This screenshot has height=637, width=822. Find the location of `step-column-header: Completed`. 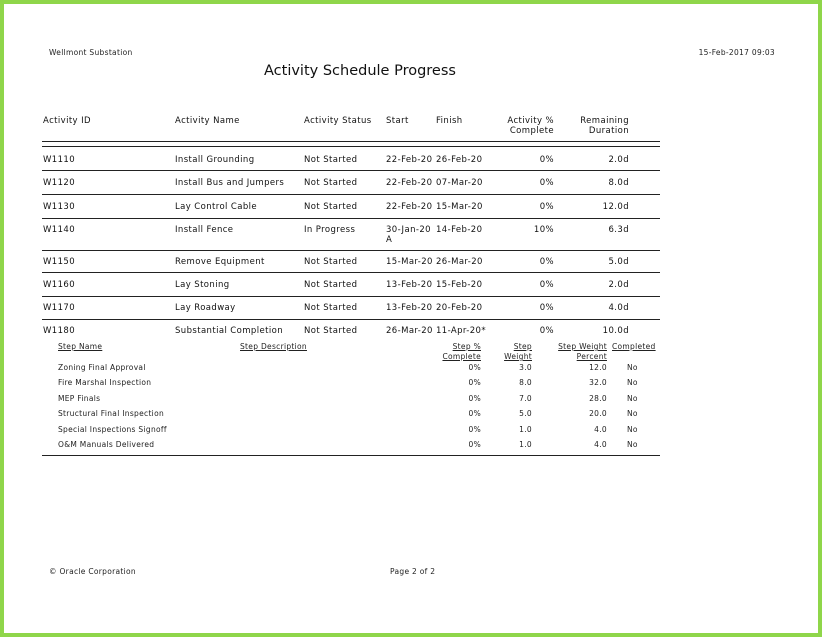

step-column-header: Completed is located at coordinates (634, 346).